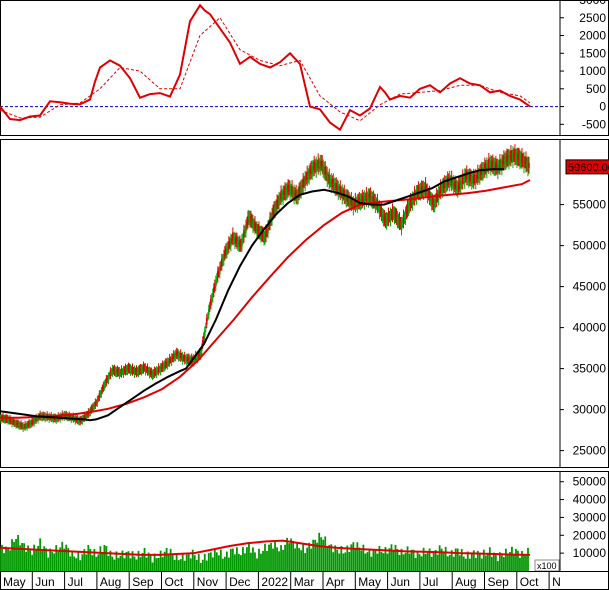 The width and height of the screenshot is (609, 590). I want to click on month-label: Mar, so click(304, 582).